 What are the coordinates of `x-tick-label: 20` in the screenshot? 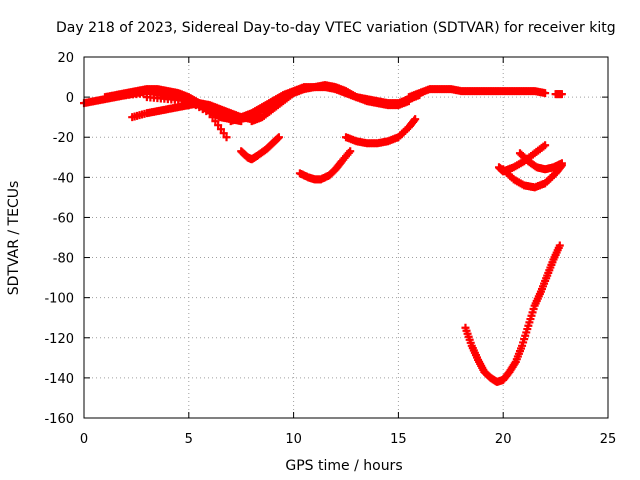 It's located at (503, 439).